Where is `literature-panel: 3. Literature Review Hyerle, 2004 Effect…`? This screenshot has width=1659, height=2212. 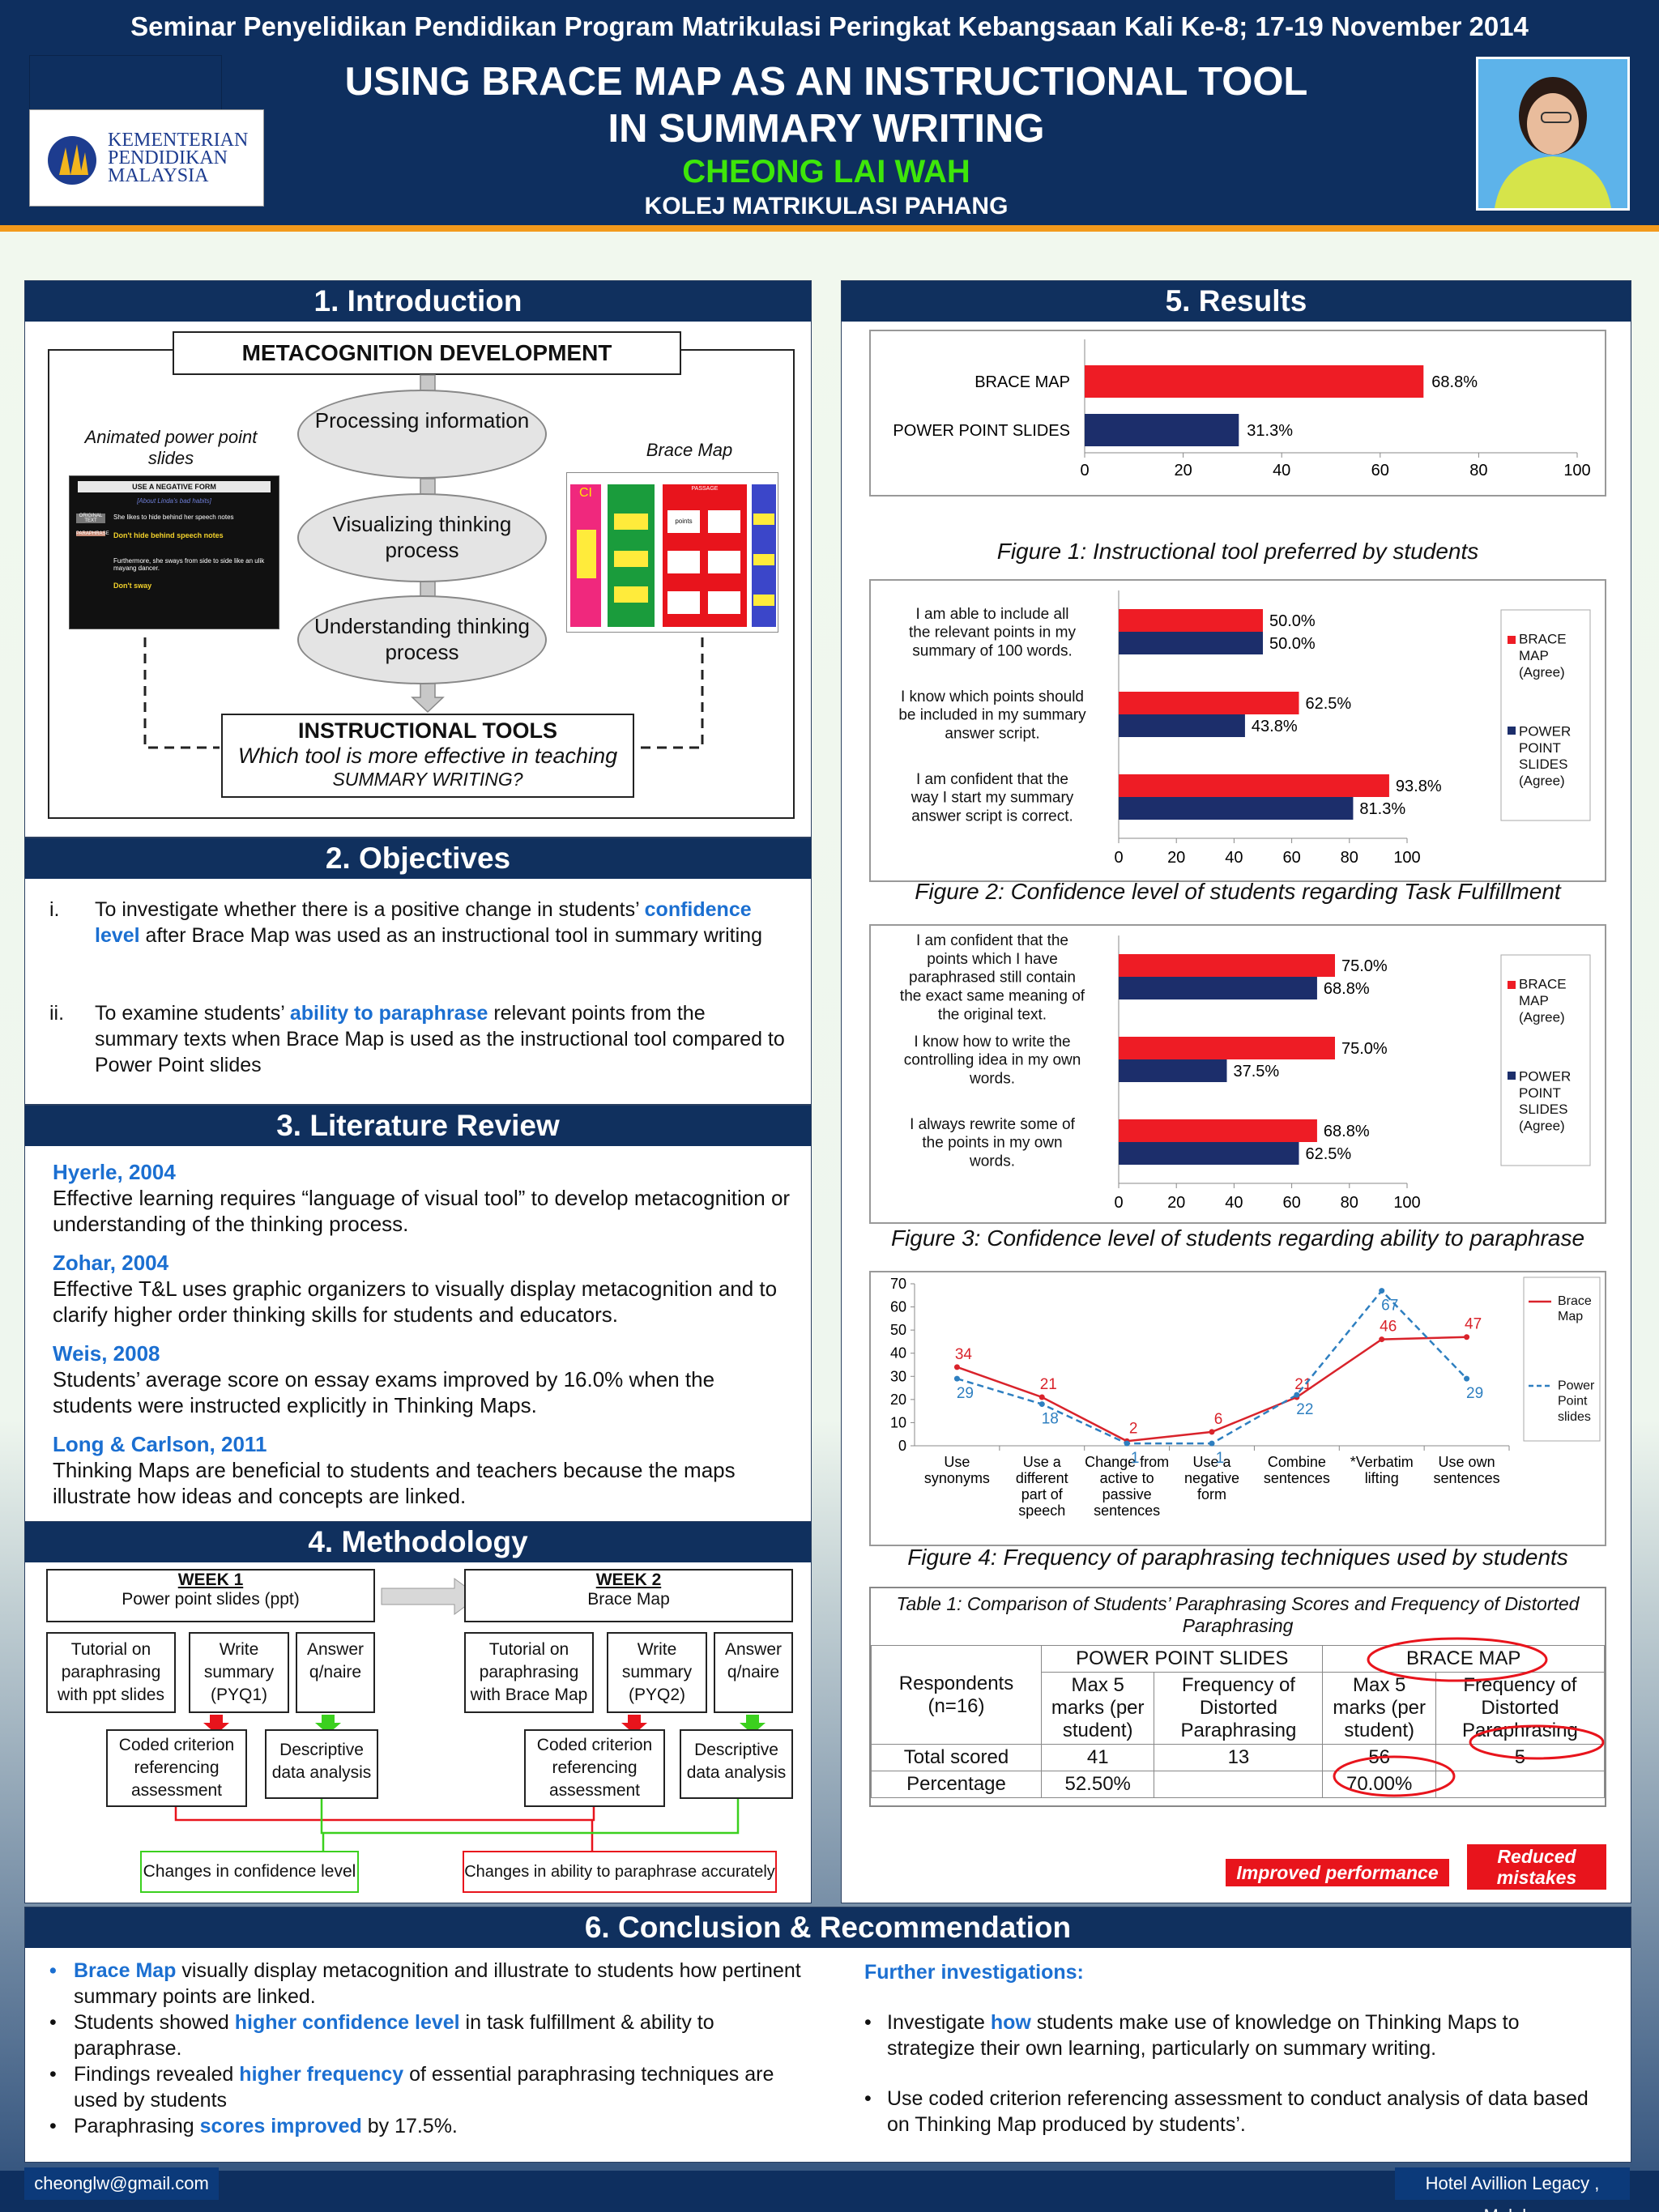 literature-panel: 3. Literature Review Hyerle, 2004 Effect… is located at coordinates (418, 1314).